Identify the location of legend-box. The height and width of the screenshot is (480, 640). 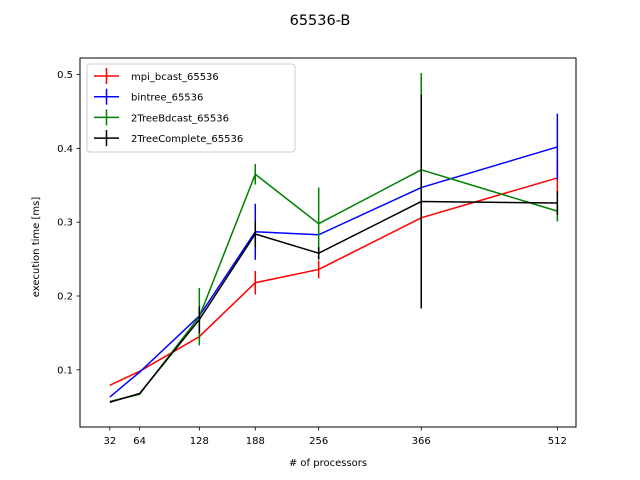
(191, 108).